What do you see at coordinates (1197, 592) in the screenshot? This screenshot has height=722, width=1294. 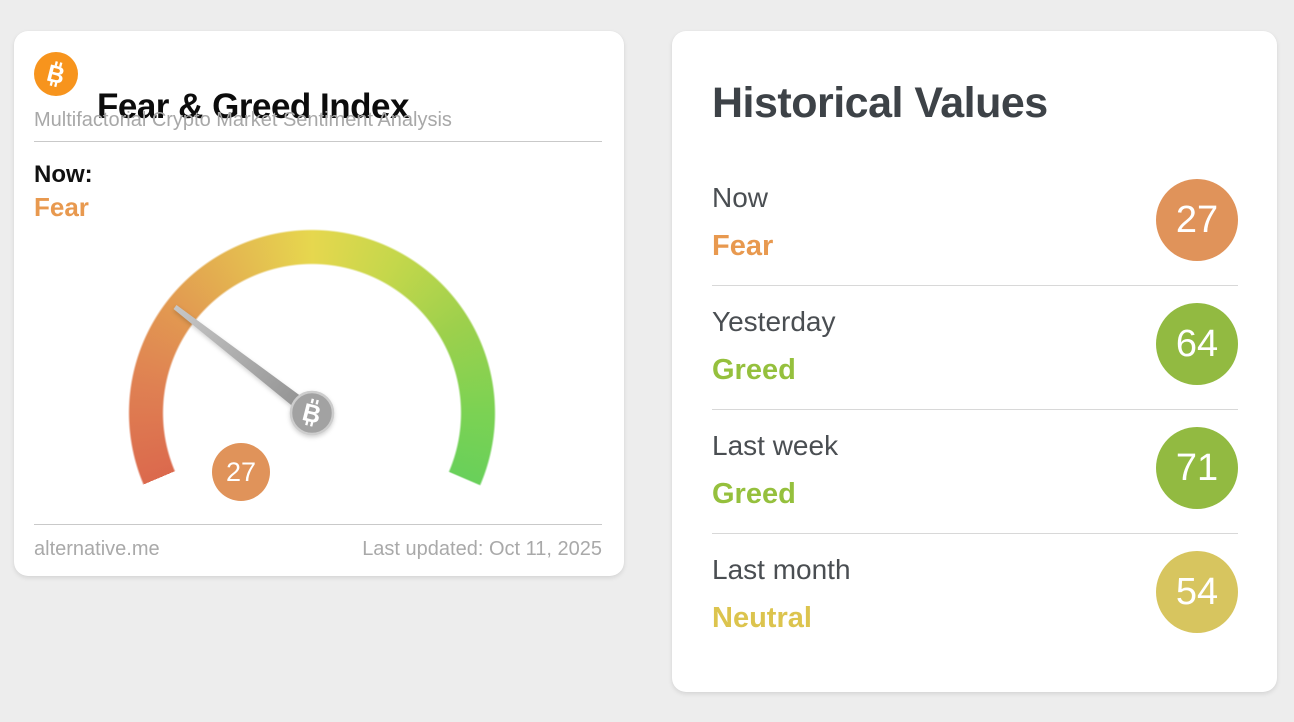 I see `history-row-value-badge: 54` at bounding box center [1197, 592].